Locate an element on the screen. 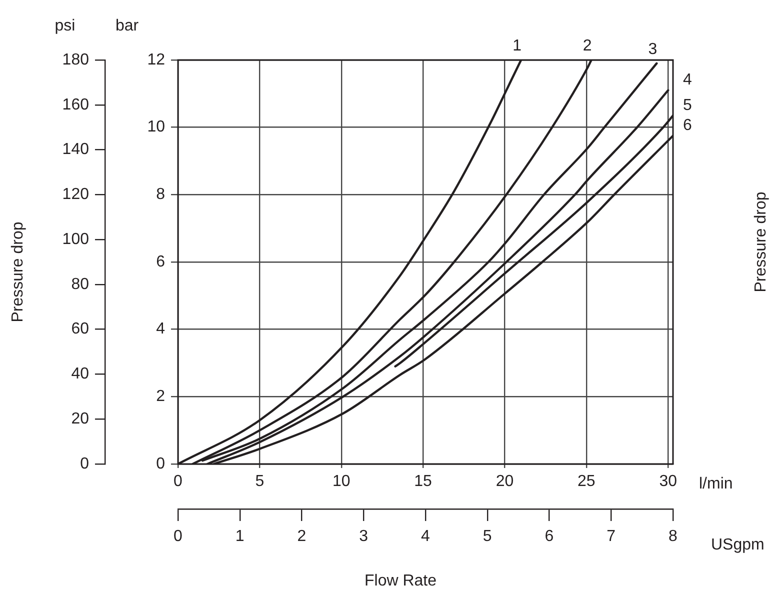 This screenshot has width=779, height=593. y2-tick-label: 160 is located at coordinates (76, 105).